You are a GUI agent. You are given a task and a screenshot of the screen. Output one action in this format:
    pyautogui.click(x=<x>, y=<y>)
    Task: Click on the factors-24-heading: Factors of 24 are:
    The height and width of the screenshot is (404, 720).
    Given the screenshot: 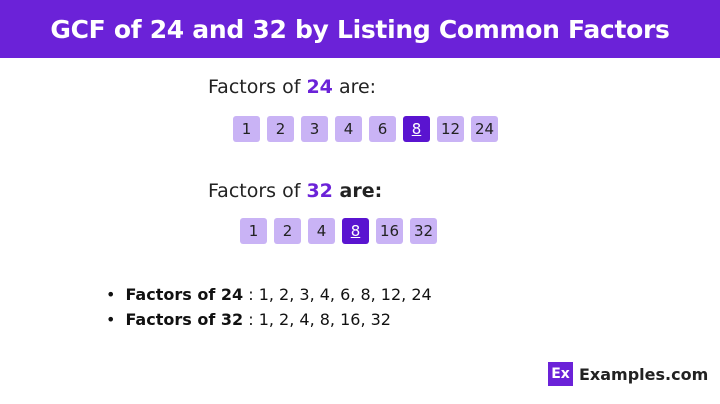 What is the action you would take?
    pyautogui.click(x=292, y=87)
    